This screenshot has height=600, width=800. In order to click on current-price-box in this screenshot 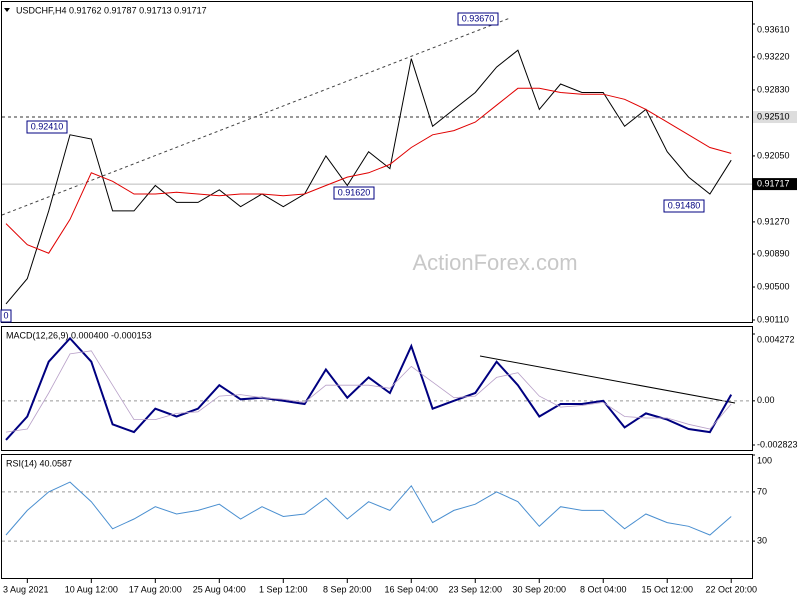, I will do `click(775, 184)`.